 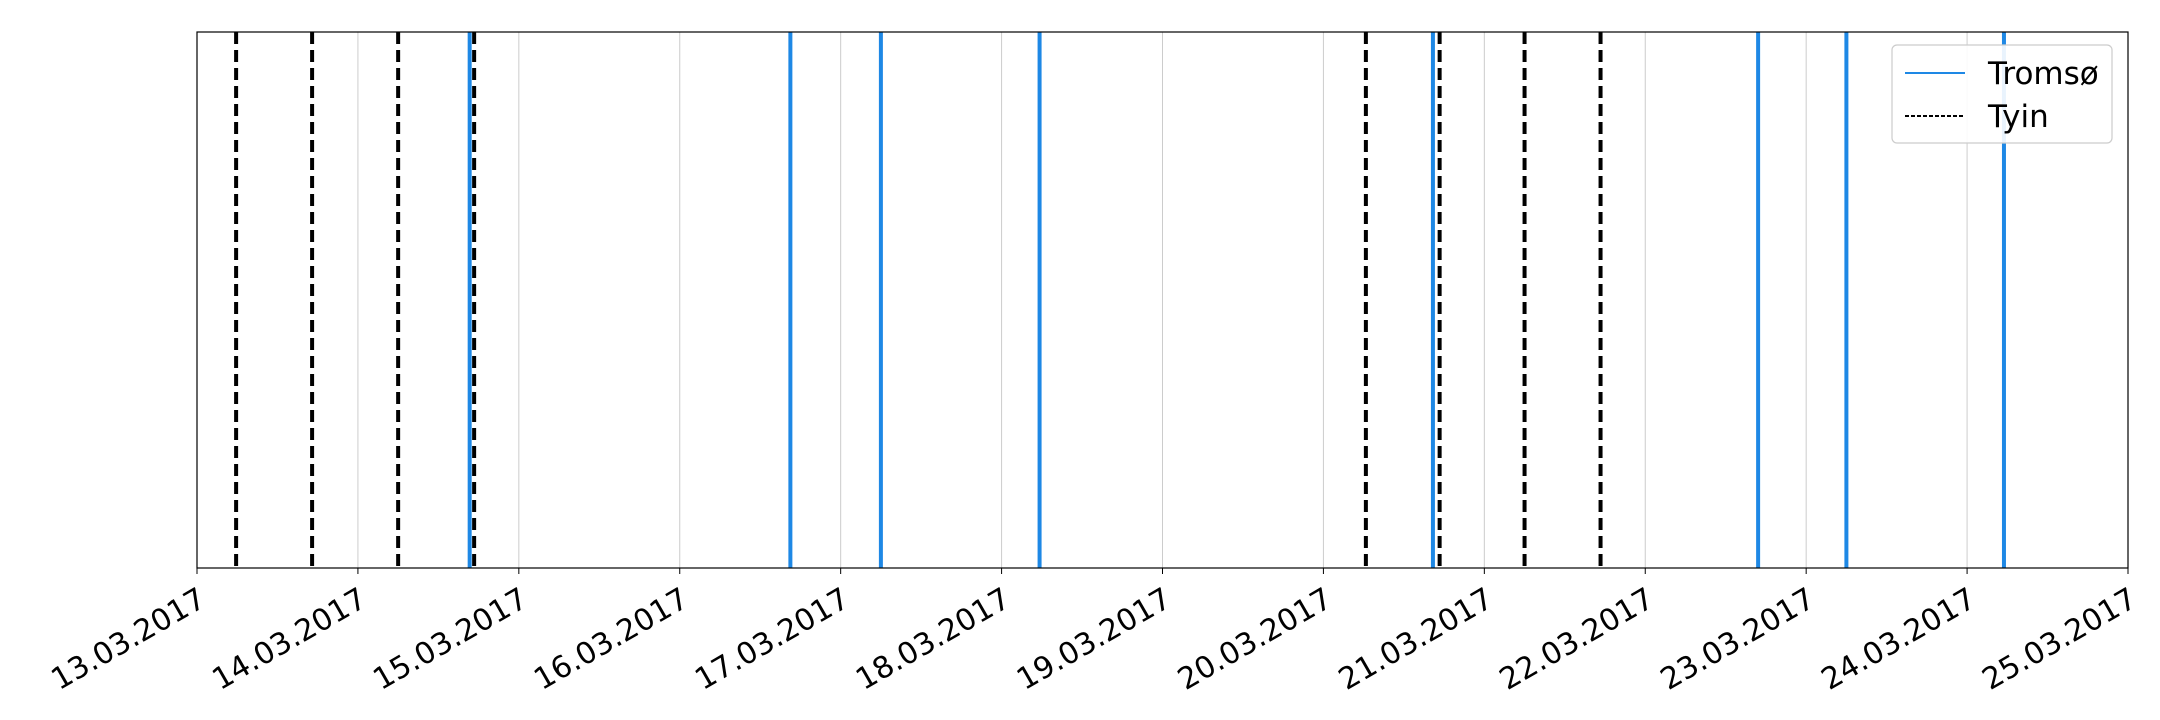 What do you see at coordinates (129, 639) in the screenshot?
I see `x-tick-label: 13.03.2017` at bounding box center [129, 639].